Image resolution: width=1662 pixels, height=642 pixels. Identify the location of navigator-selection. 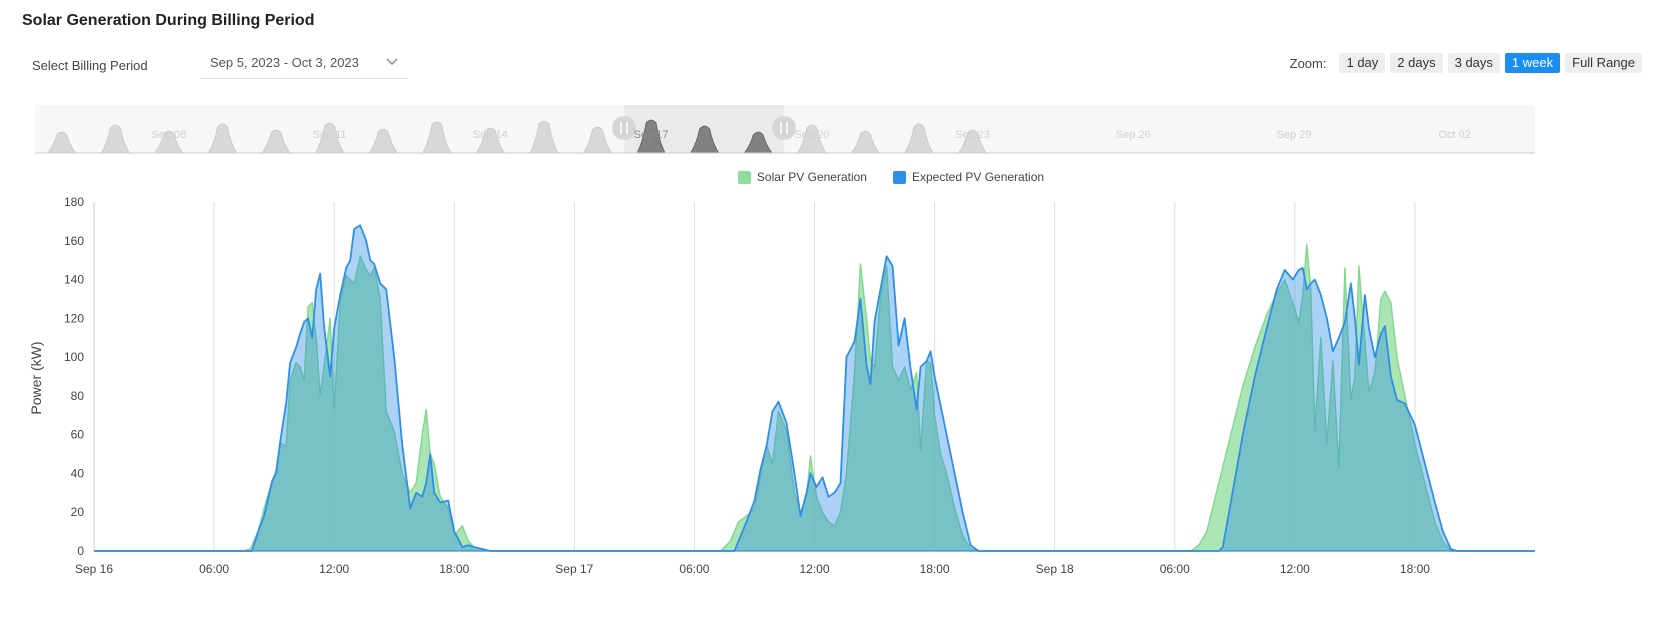
(704, 129).